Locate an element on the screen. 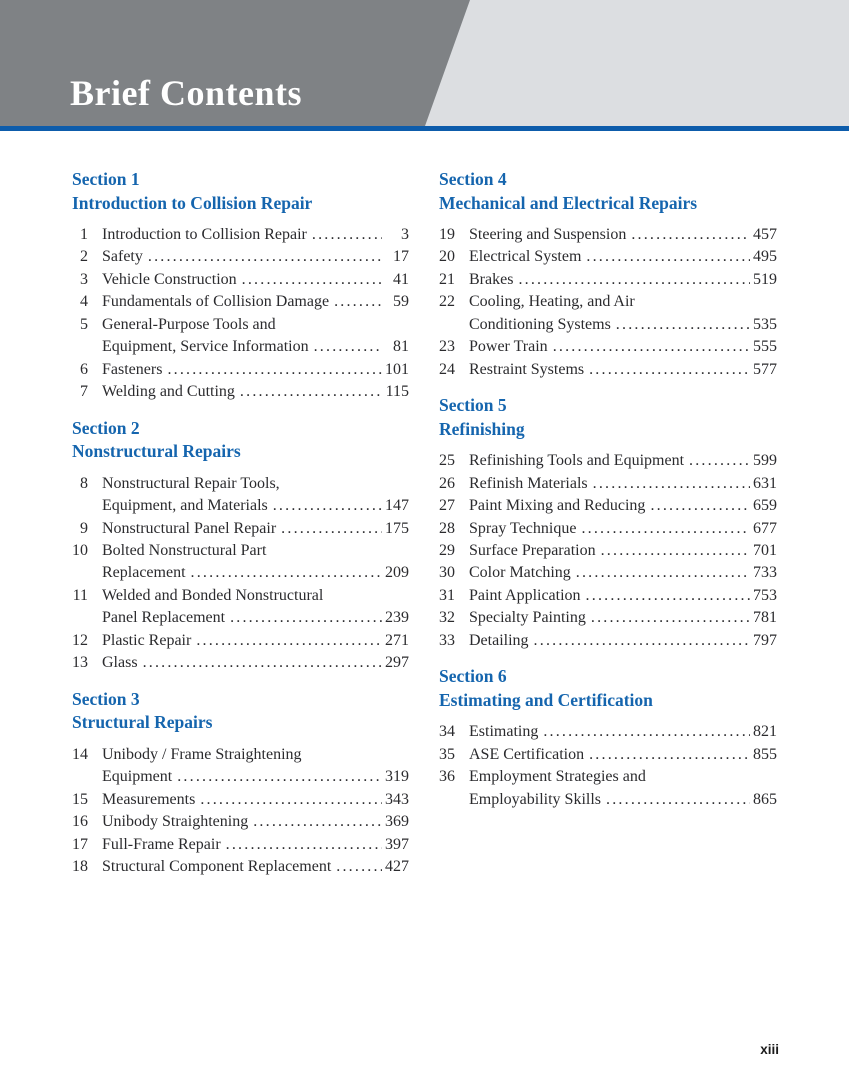  chapter-page-number: 101 is located at coordinates (397, 369).